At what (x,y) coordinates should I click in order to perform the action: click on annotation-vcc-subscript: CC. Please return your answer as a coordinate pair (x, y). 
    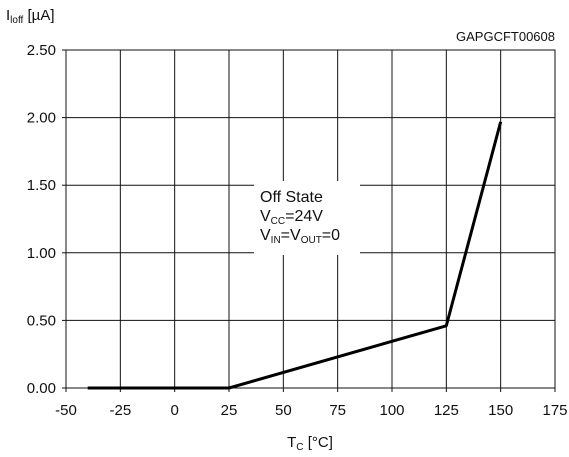
    Looking at the image, I should click on (278, 221).